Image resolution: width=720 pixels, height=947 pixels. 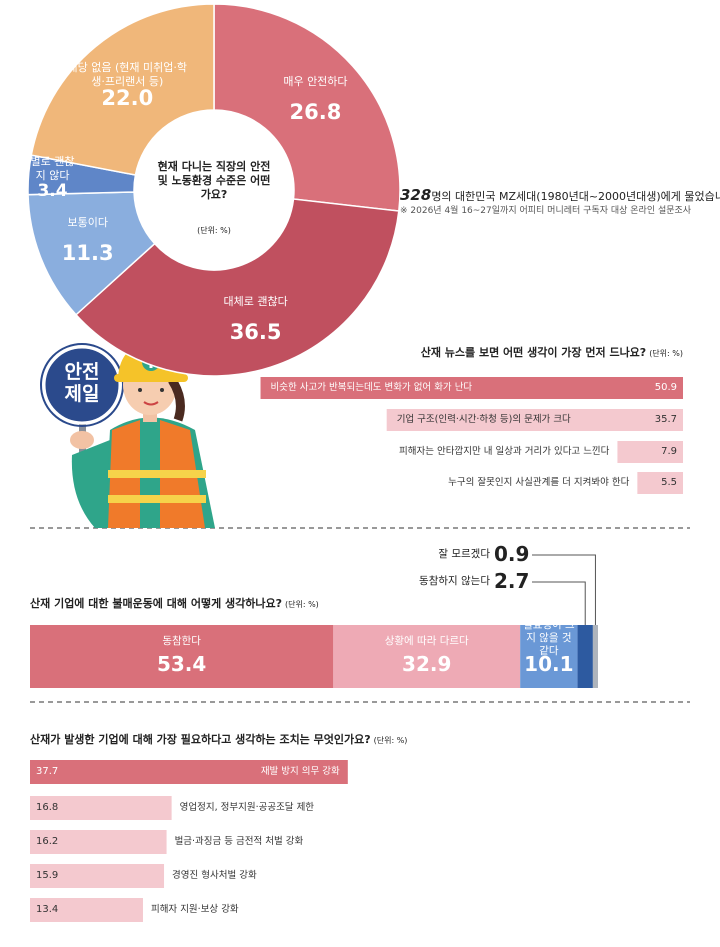 I want to click on bar-label: 기업 구조(인력·시간·하청 등)의 문제가 크다, so click(x=483, y=419).